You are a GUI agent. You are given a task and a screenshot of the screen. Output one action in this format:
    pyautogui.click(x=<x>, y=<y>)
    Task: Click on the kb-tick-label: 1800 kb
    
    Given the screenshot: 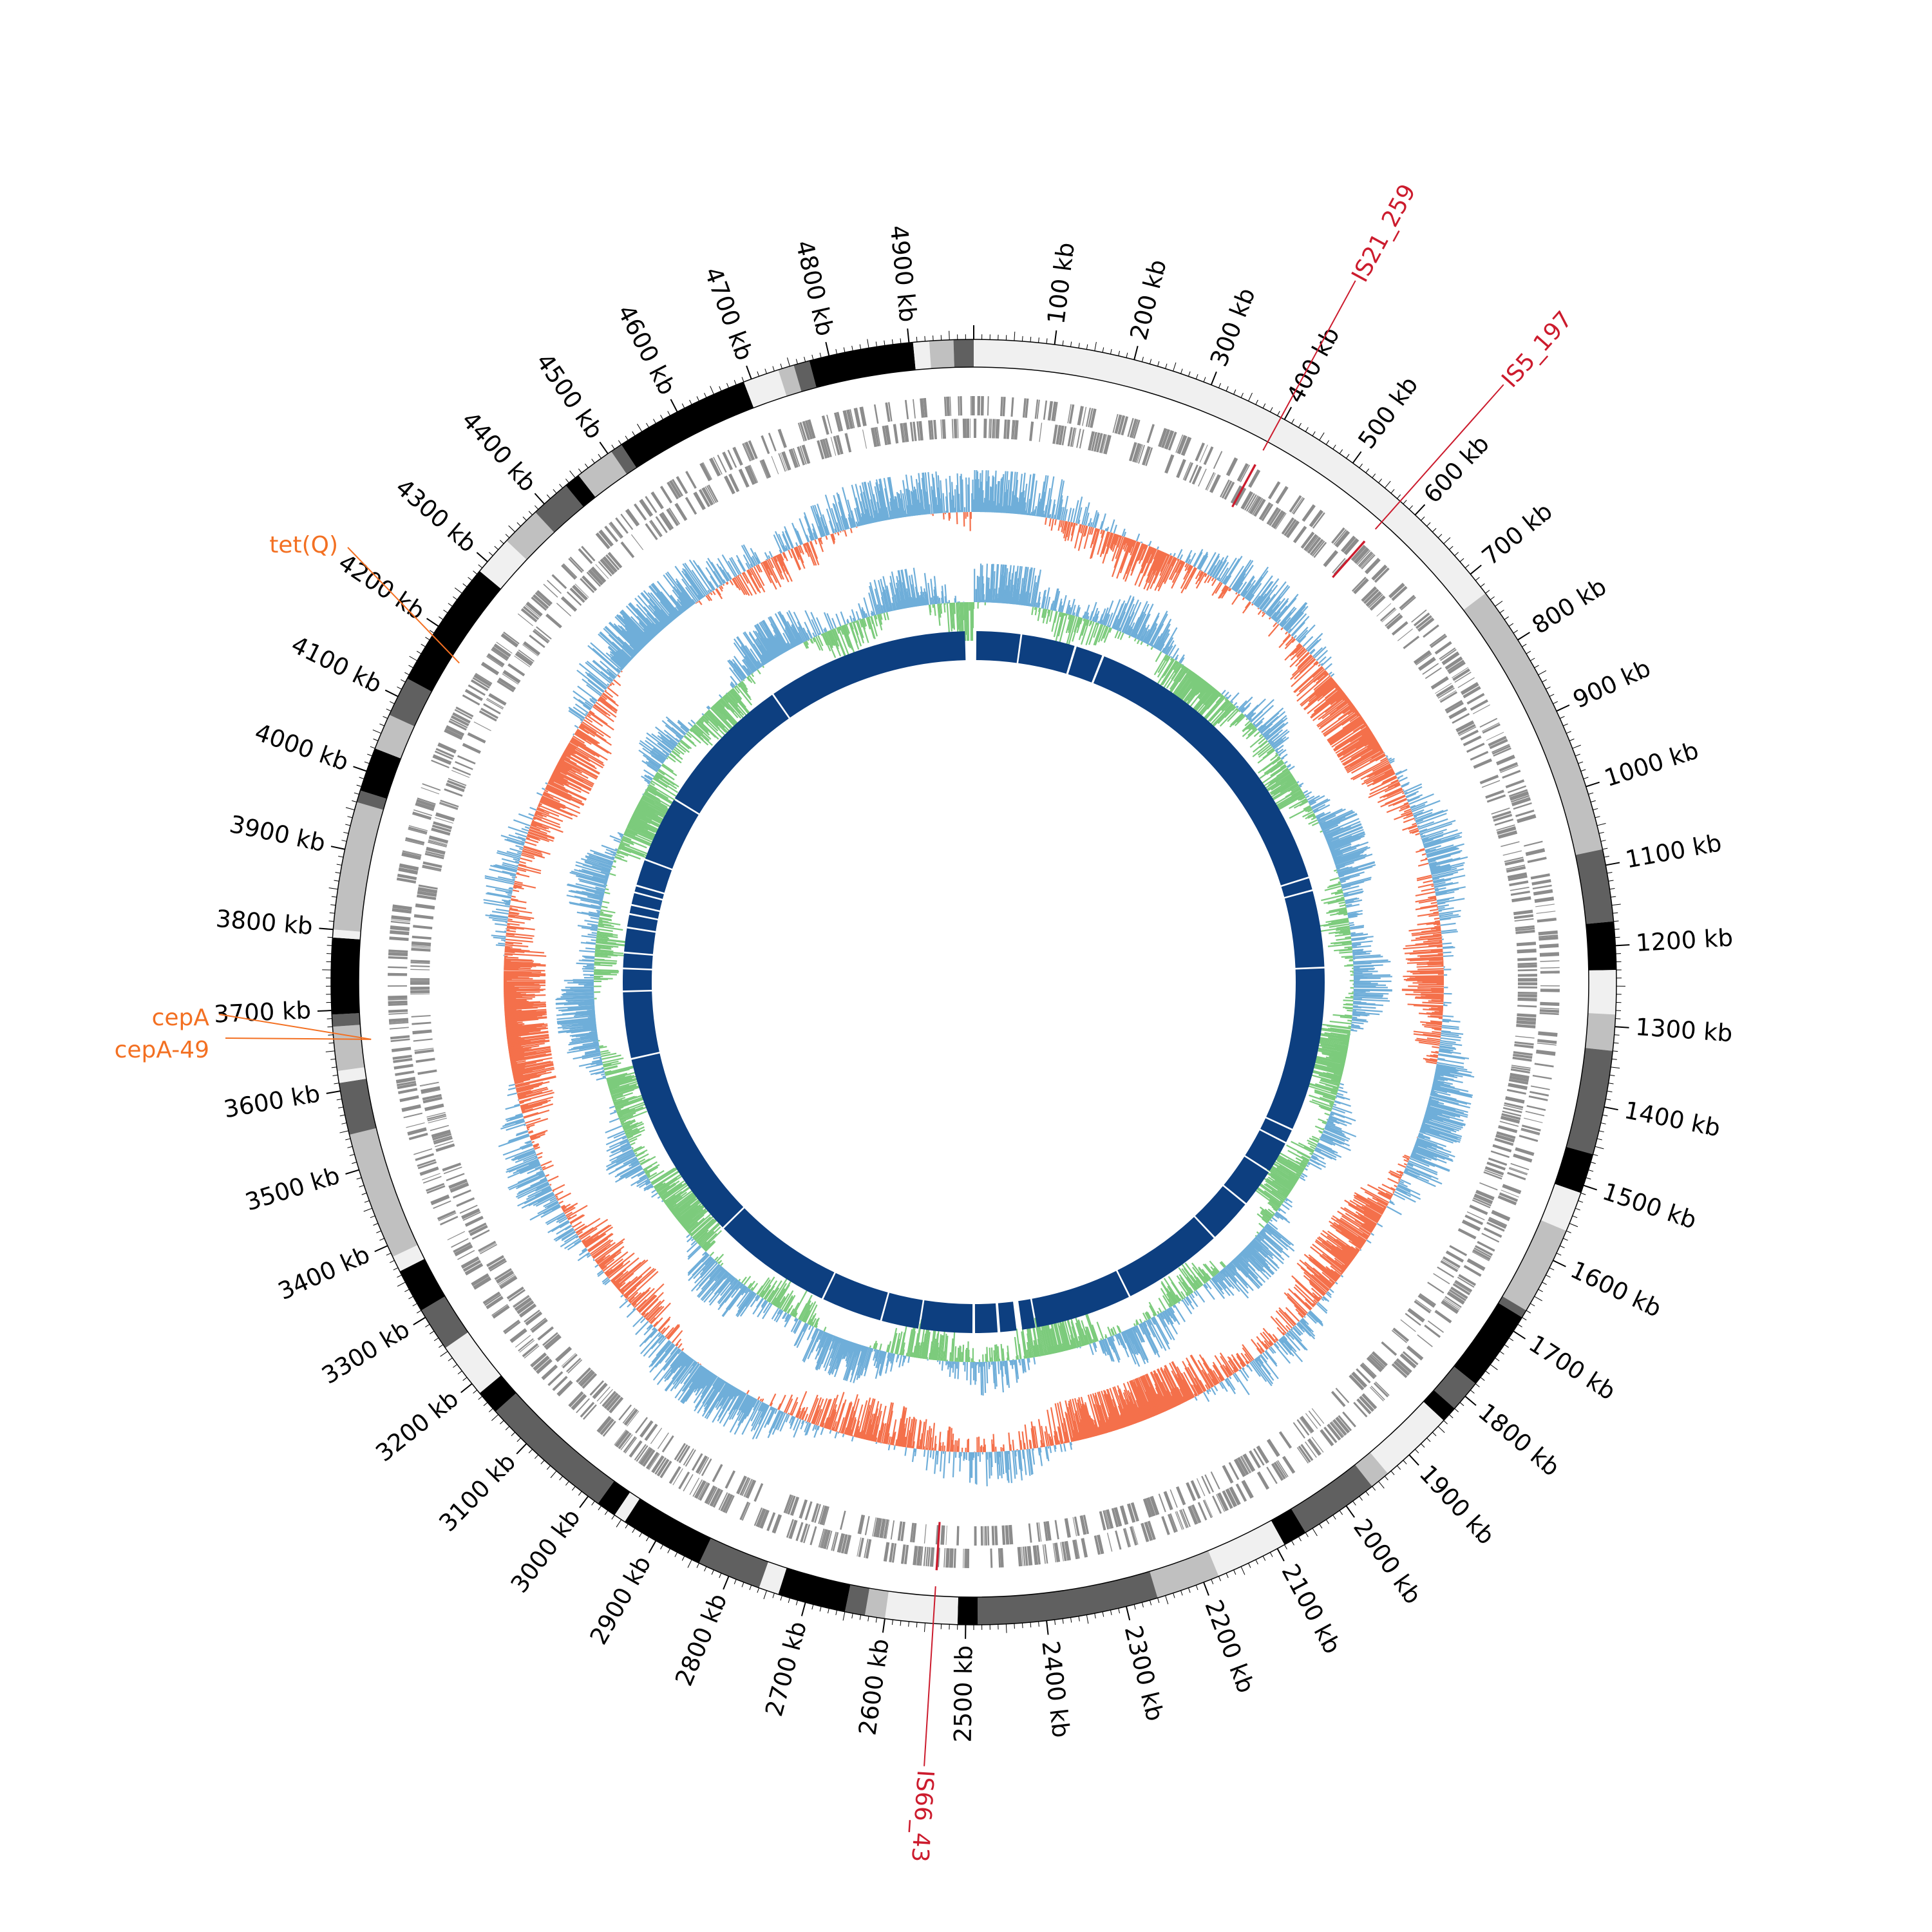 What is the action you would take?
    pyautogui.click(x=1519, y=1440)
    